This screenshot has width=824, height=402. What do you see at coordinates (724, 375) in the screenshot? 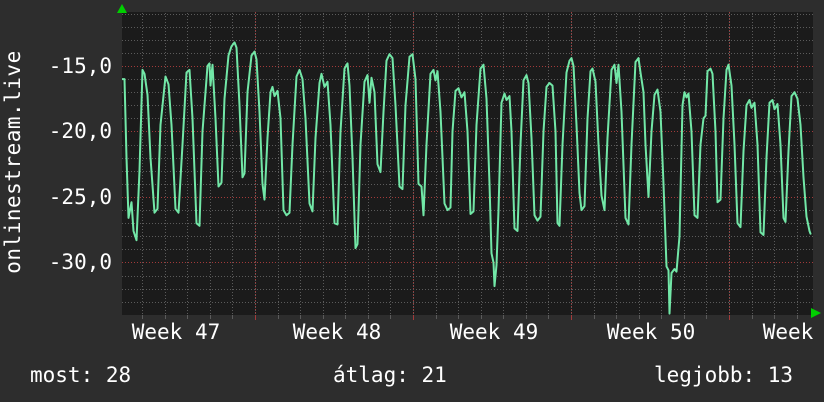
I see `stat-best: legjobb: 13` at bounding box center [724, 375].